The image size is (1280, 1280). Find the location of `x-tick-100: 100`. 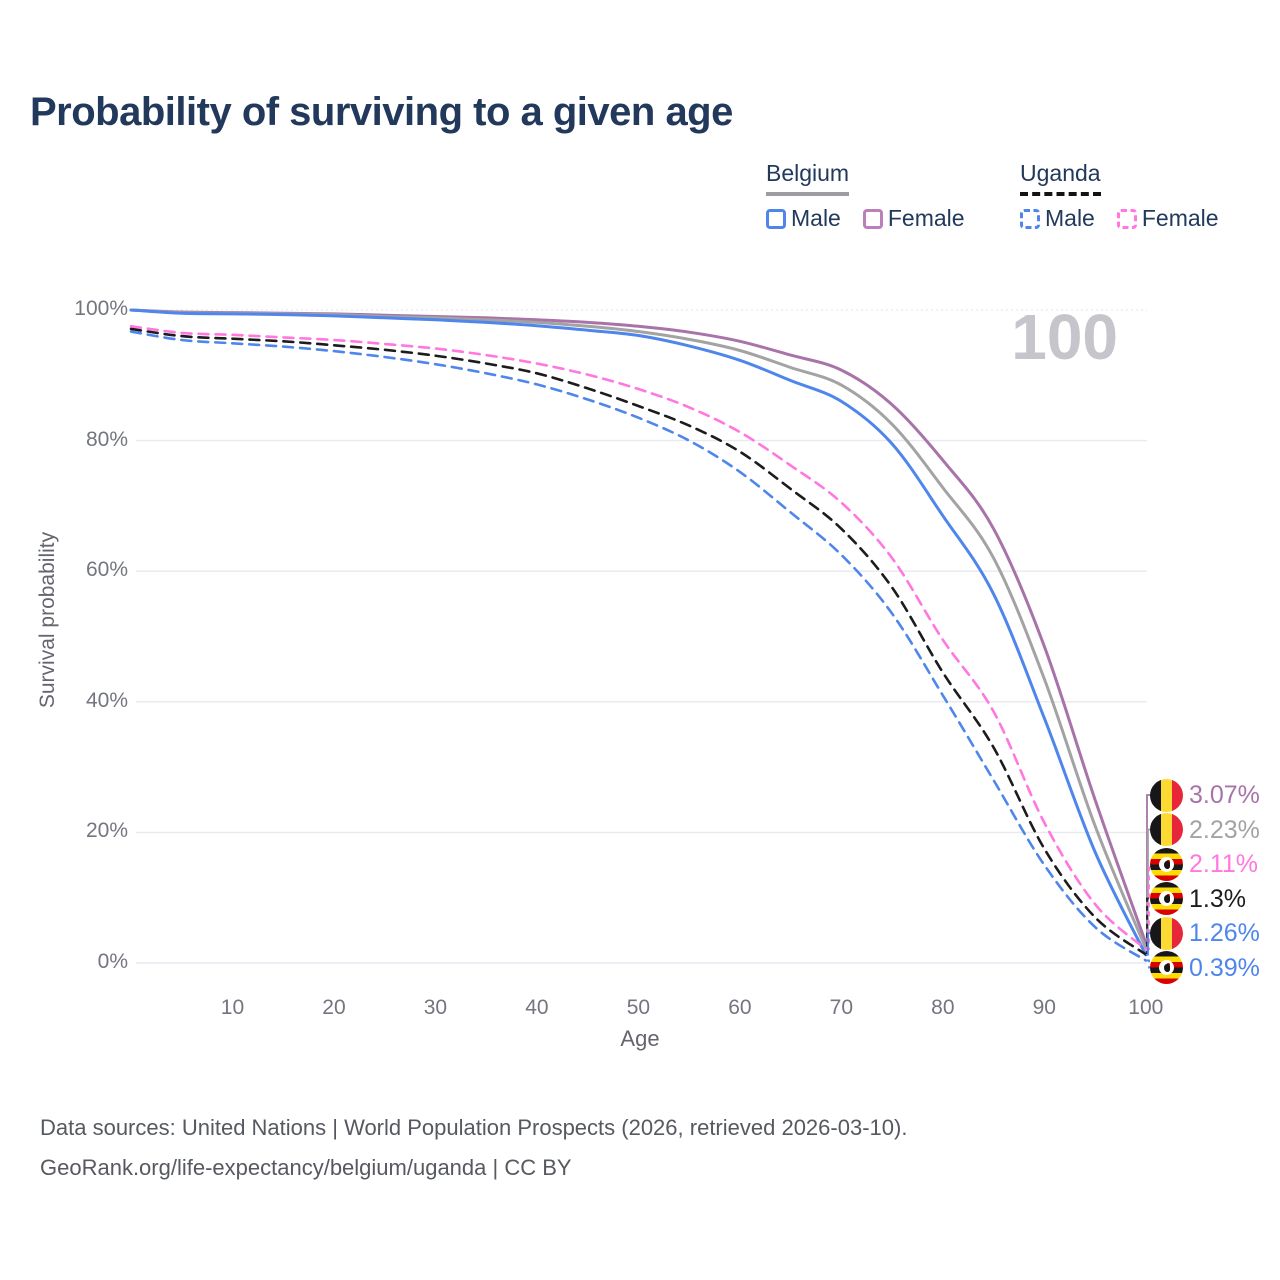

x-tick-100: 100 is located at coordinates (1146, 1007).